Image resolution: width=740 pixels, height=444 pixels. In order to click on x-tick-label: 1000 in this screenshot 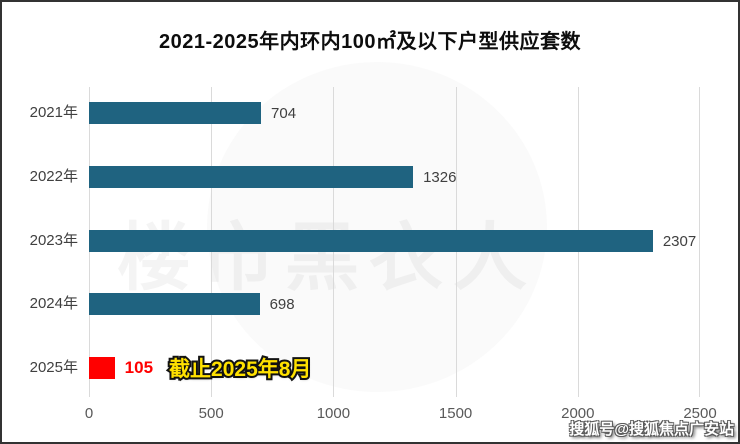, I will do `click(333, 413)`.